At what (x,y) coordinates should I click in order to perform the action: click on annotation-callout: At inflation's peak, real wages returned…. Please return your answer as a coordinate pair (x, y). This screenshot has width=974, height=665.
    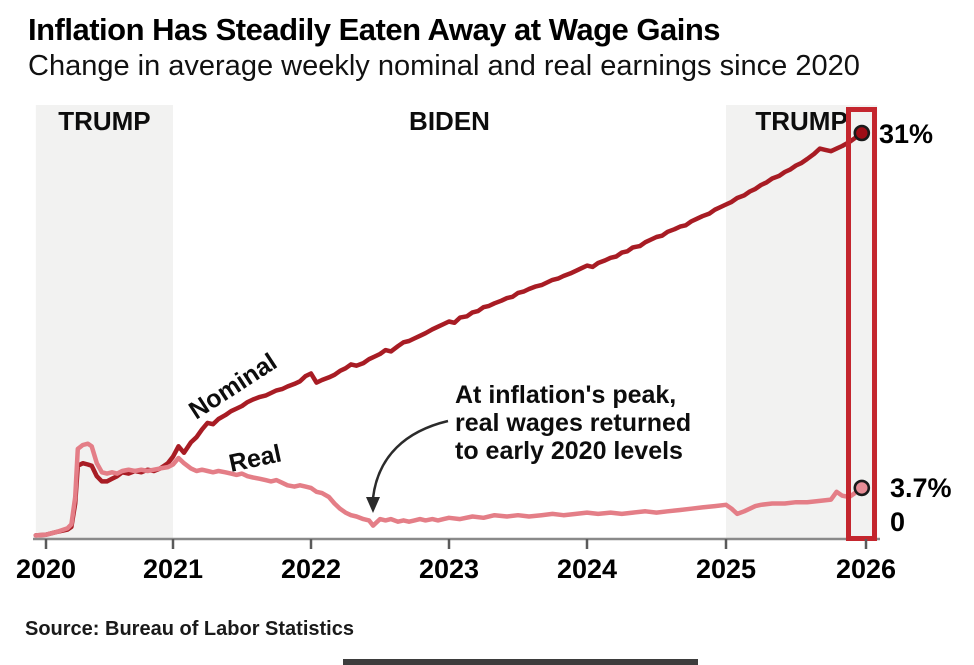
    Looking at the image, I should click on (528, 447).